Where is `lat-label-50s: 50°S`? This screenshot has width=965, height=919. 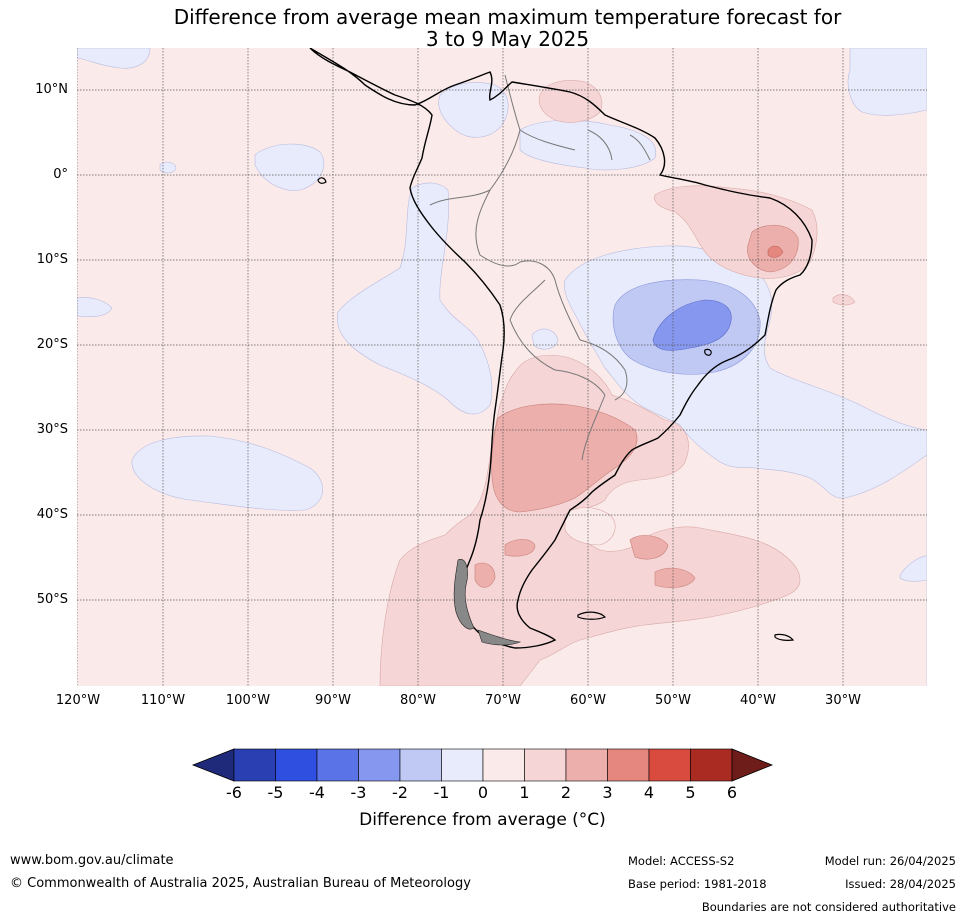
lat-label-50s: 50°S is located at coordinates (52, 599).